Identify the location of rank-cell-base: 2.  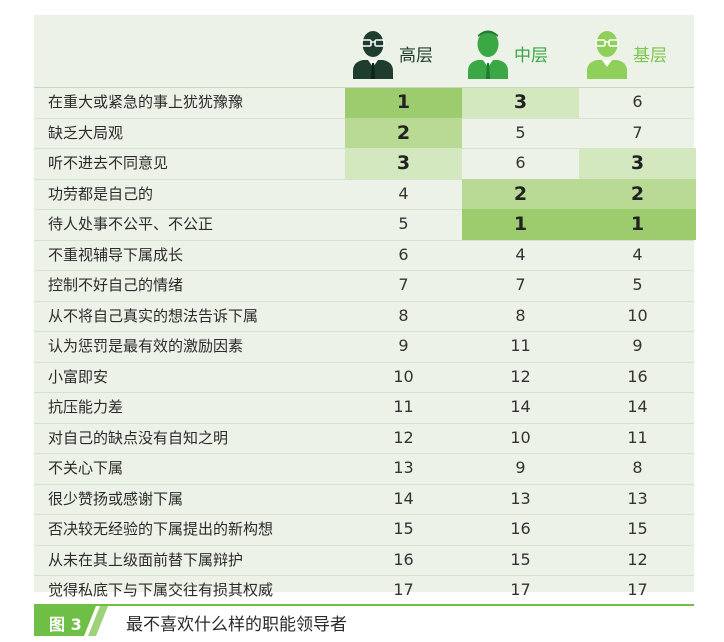
(637, 193).